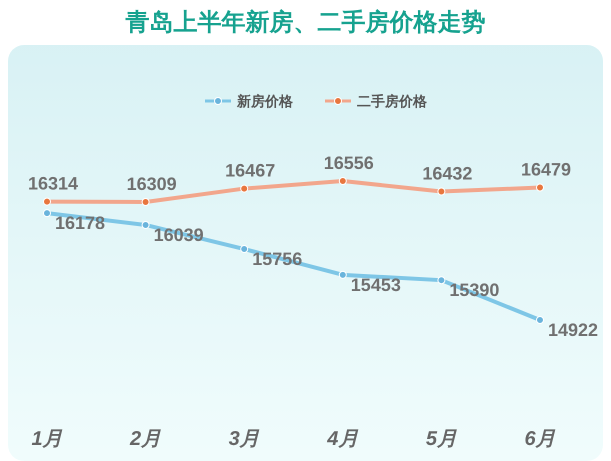  What do you see at coordinates (151, 184) in the screenshot?
I see `data-label: 16309` at bounding box center [151, 184].